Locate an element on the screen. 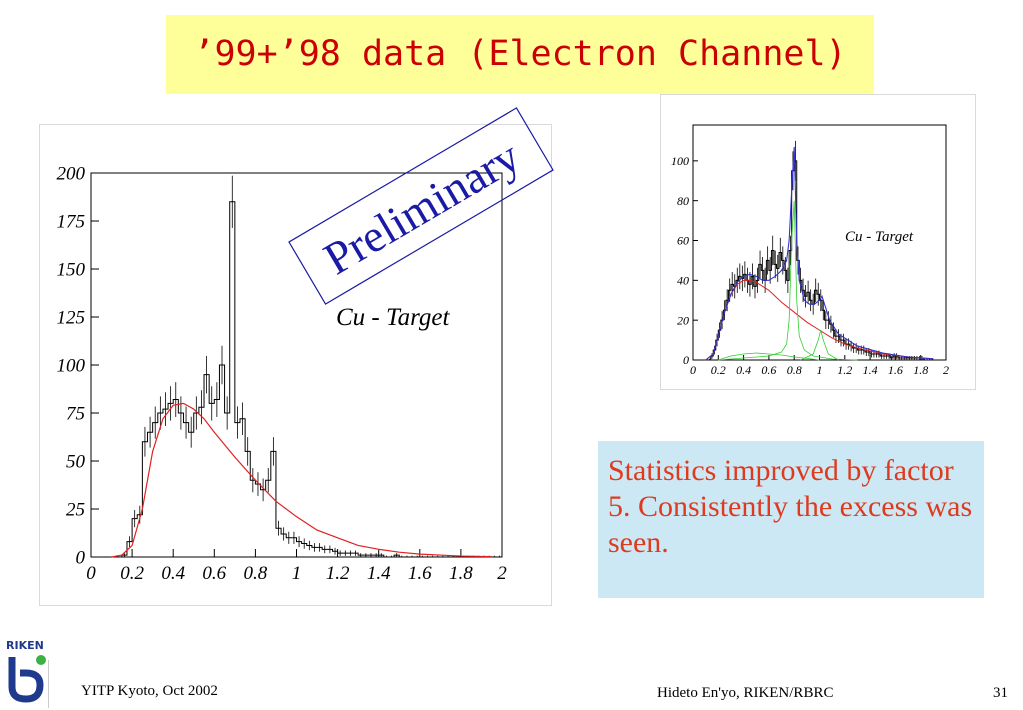 This screenshot has height=710, width=1023. footer-divider is located at coordinates (48, 684).